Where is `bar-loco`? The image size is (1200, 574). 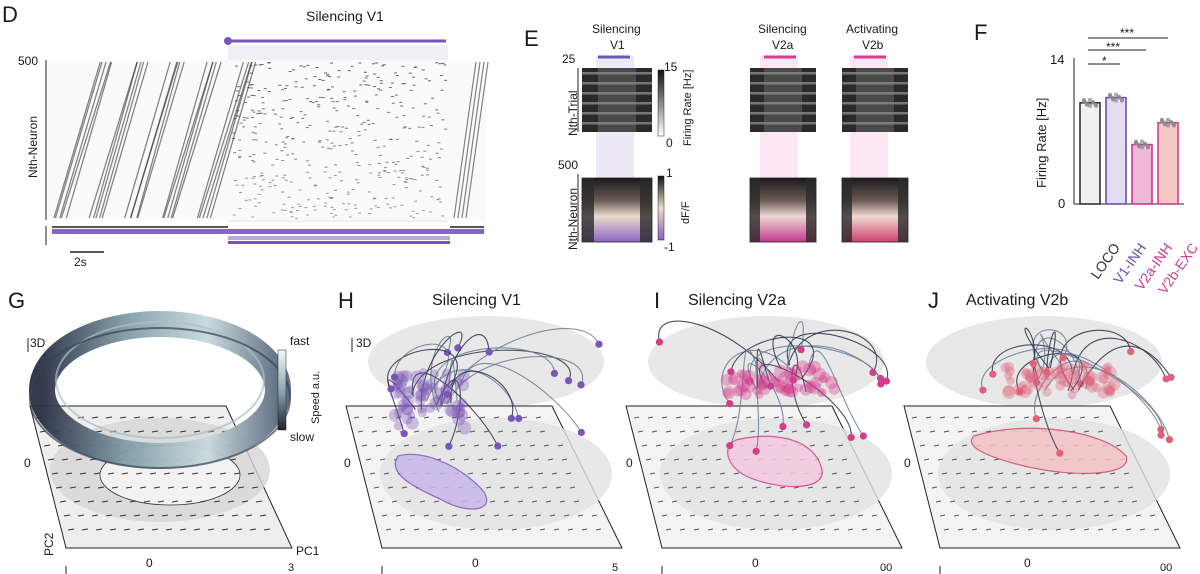
bar-loco is located at coordinates (1090, 153).